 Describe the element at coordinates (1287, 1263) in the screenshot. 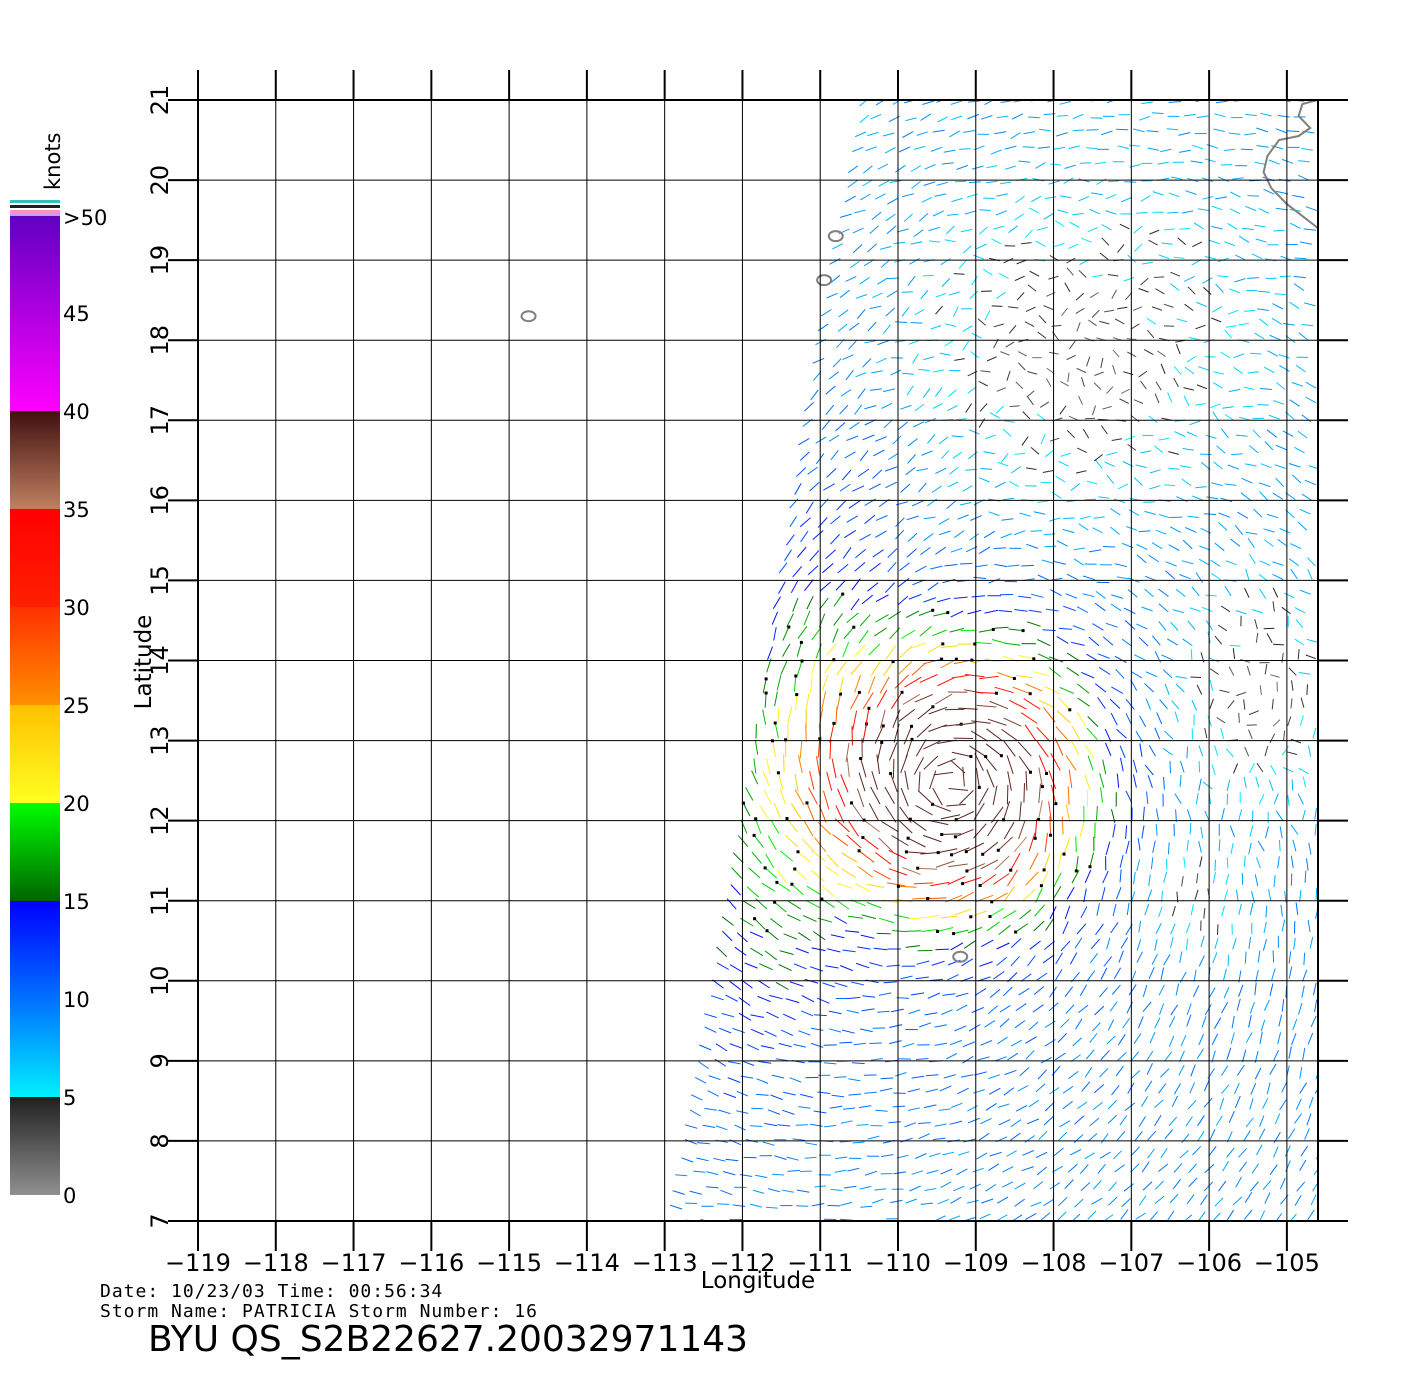

I see `longitude-tick-label: −105` at that location.